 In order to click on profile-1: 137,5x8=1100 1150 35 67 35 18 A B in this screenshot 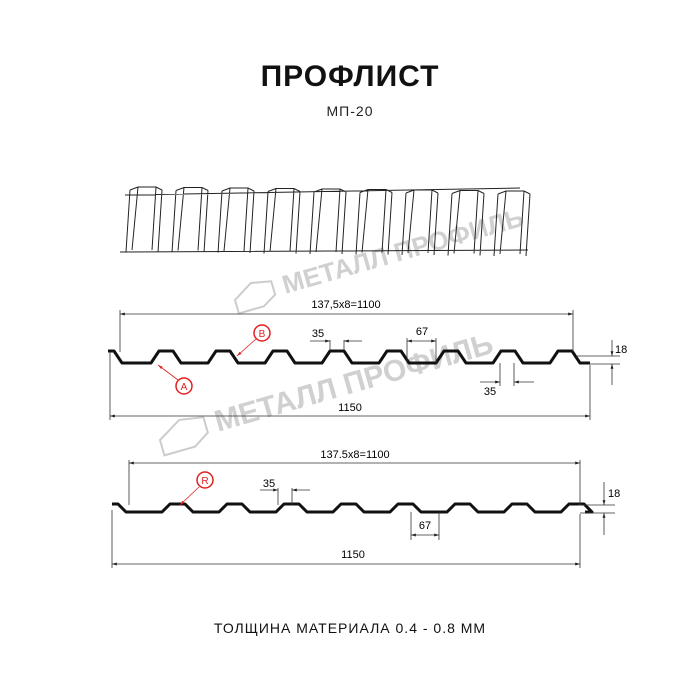, I will do `click(367, 359)`.